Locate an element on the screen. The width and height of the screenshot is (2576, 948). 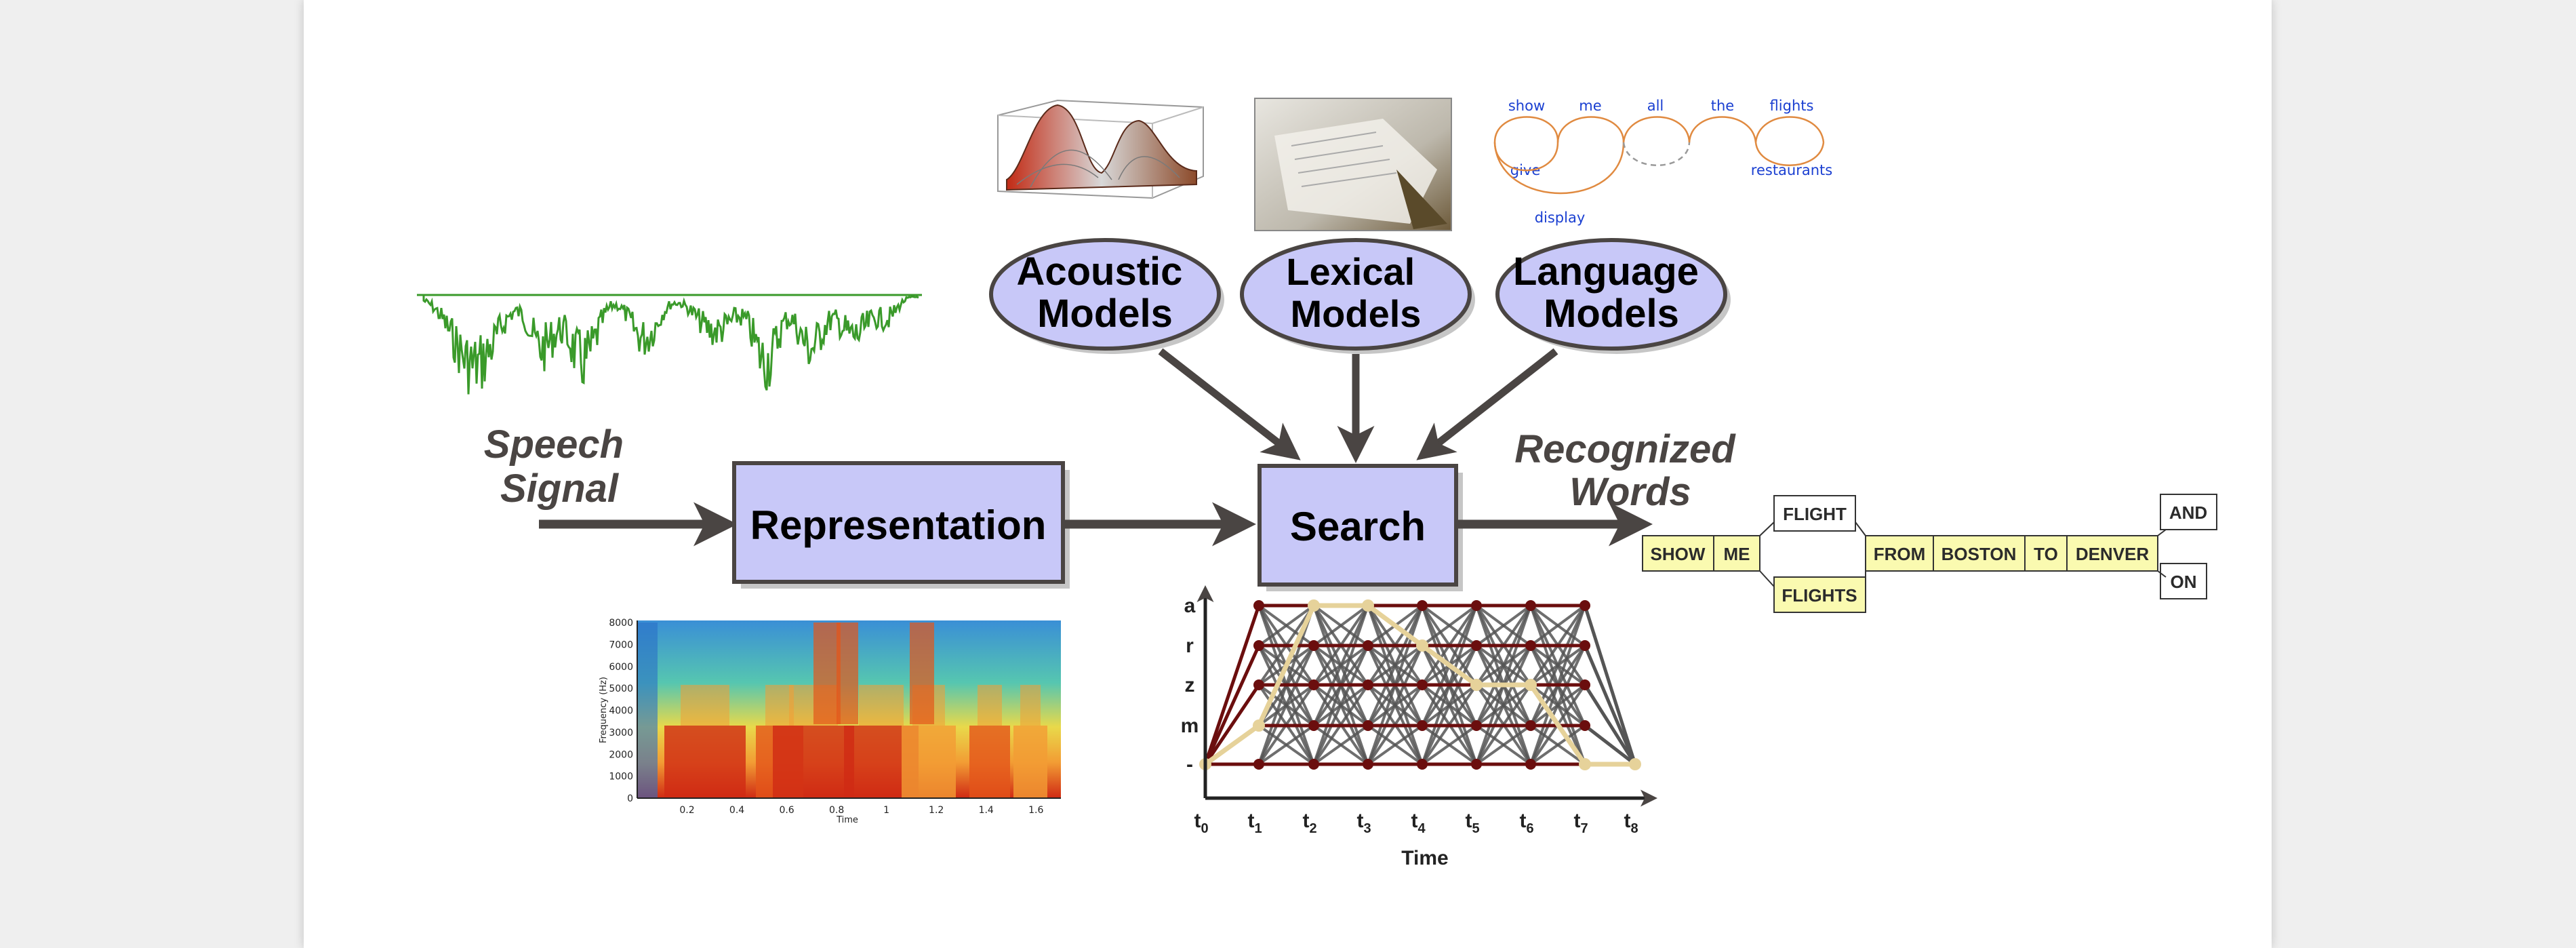
svg-text: FLIGHT is located at coordinates (1815, 514).